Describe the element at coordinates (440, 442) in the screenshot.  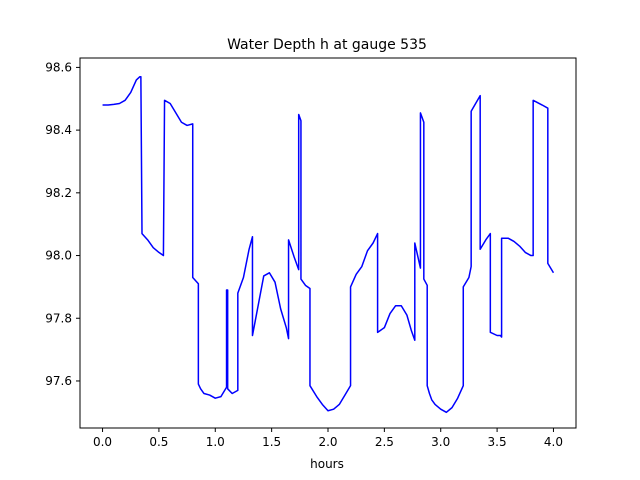
I see `x-tick-label: 3.0` at that location.